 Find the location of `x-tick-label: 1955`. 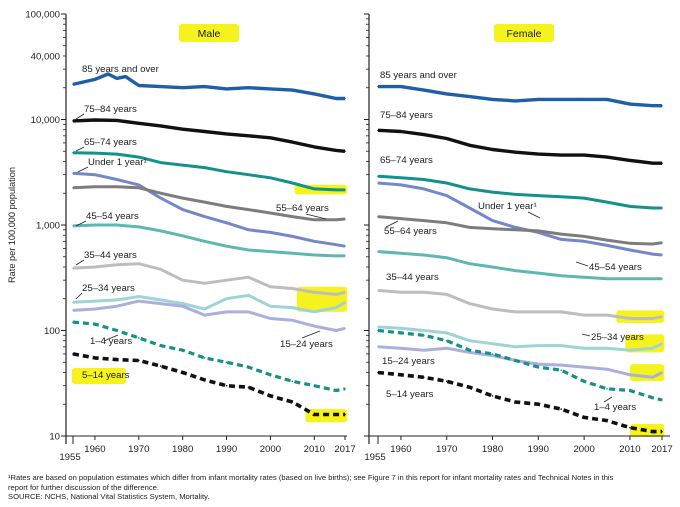

x-tick-label: 1955 is located at coordinates (69, 457).